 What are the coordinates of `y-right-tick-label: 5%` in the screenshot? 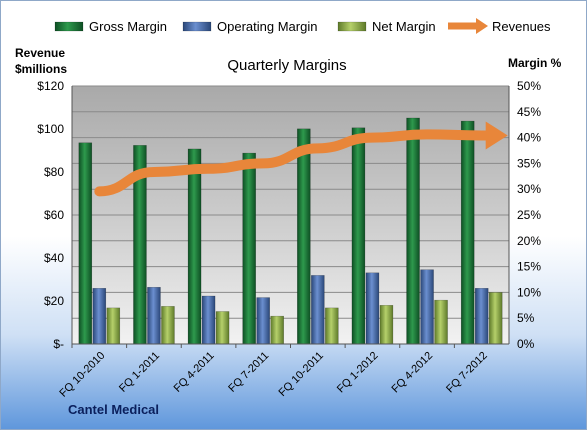 It's located at (526, 318).